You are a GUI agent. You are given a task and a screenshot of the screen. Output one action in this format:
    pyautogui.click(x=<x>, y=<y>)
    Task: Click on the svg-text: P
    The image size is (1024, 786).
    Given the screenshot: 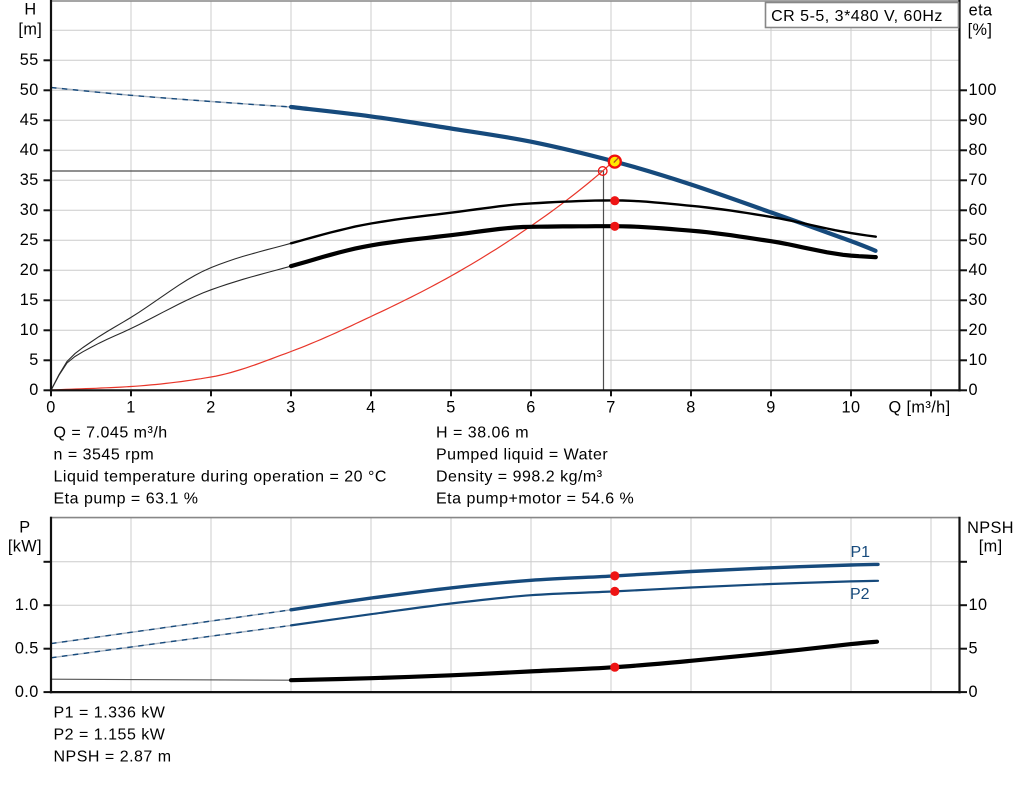 What is the action you would take?
    pyautogui.click(x=24, y=528)
    